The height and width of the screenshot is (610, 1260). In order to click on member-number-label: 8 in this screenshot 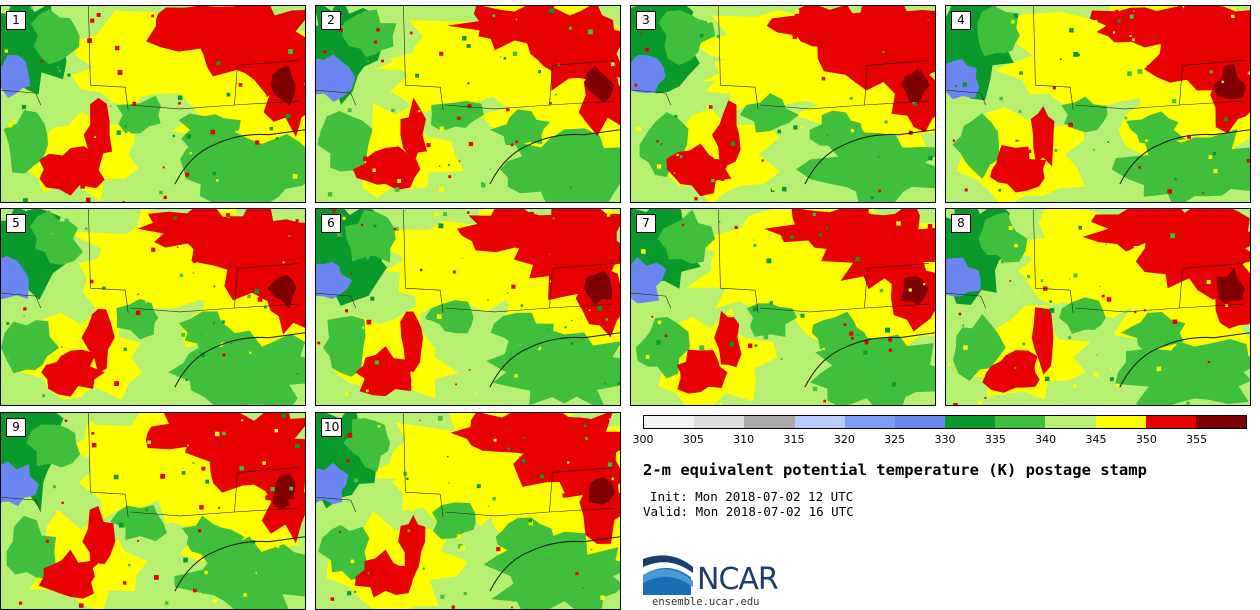, I will do `click(961, 223)`.